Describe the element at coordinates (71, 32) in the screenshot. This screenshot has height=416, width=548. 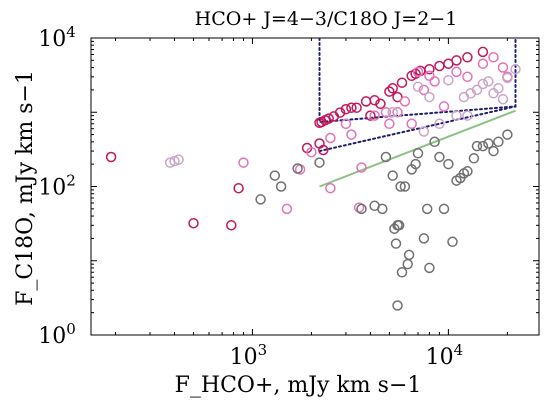
I see `y-tick-exponent: 4` at that location.